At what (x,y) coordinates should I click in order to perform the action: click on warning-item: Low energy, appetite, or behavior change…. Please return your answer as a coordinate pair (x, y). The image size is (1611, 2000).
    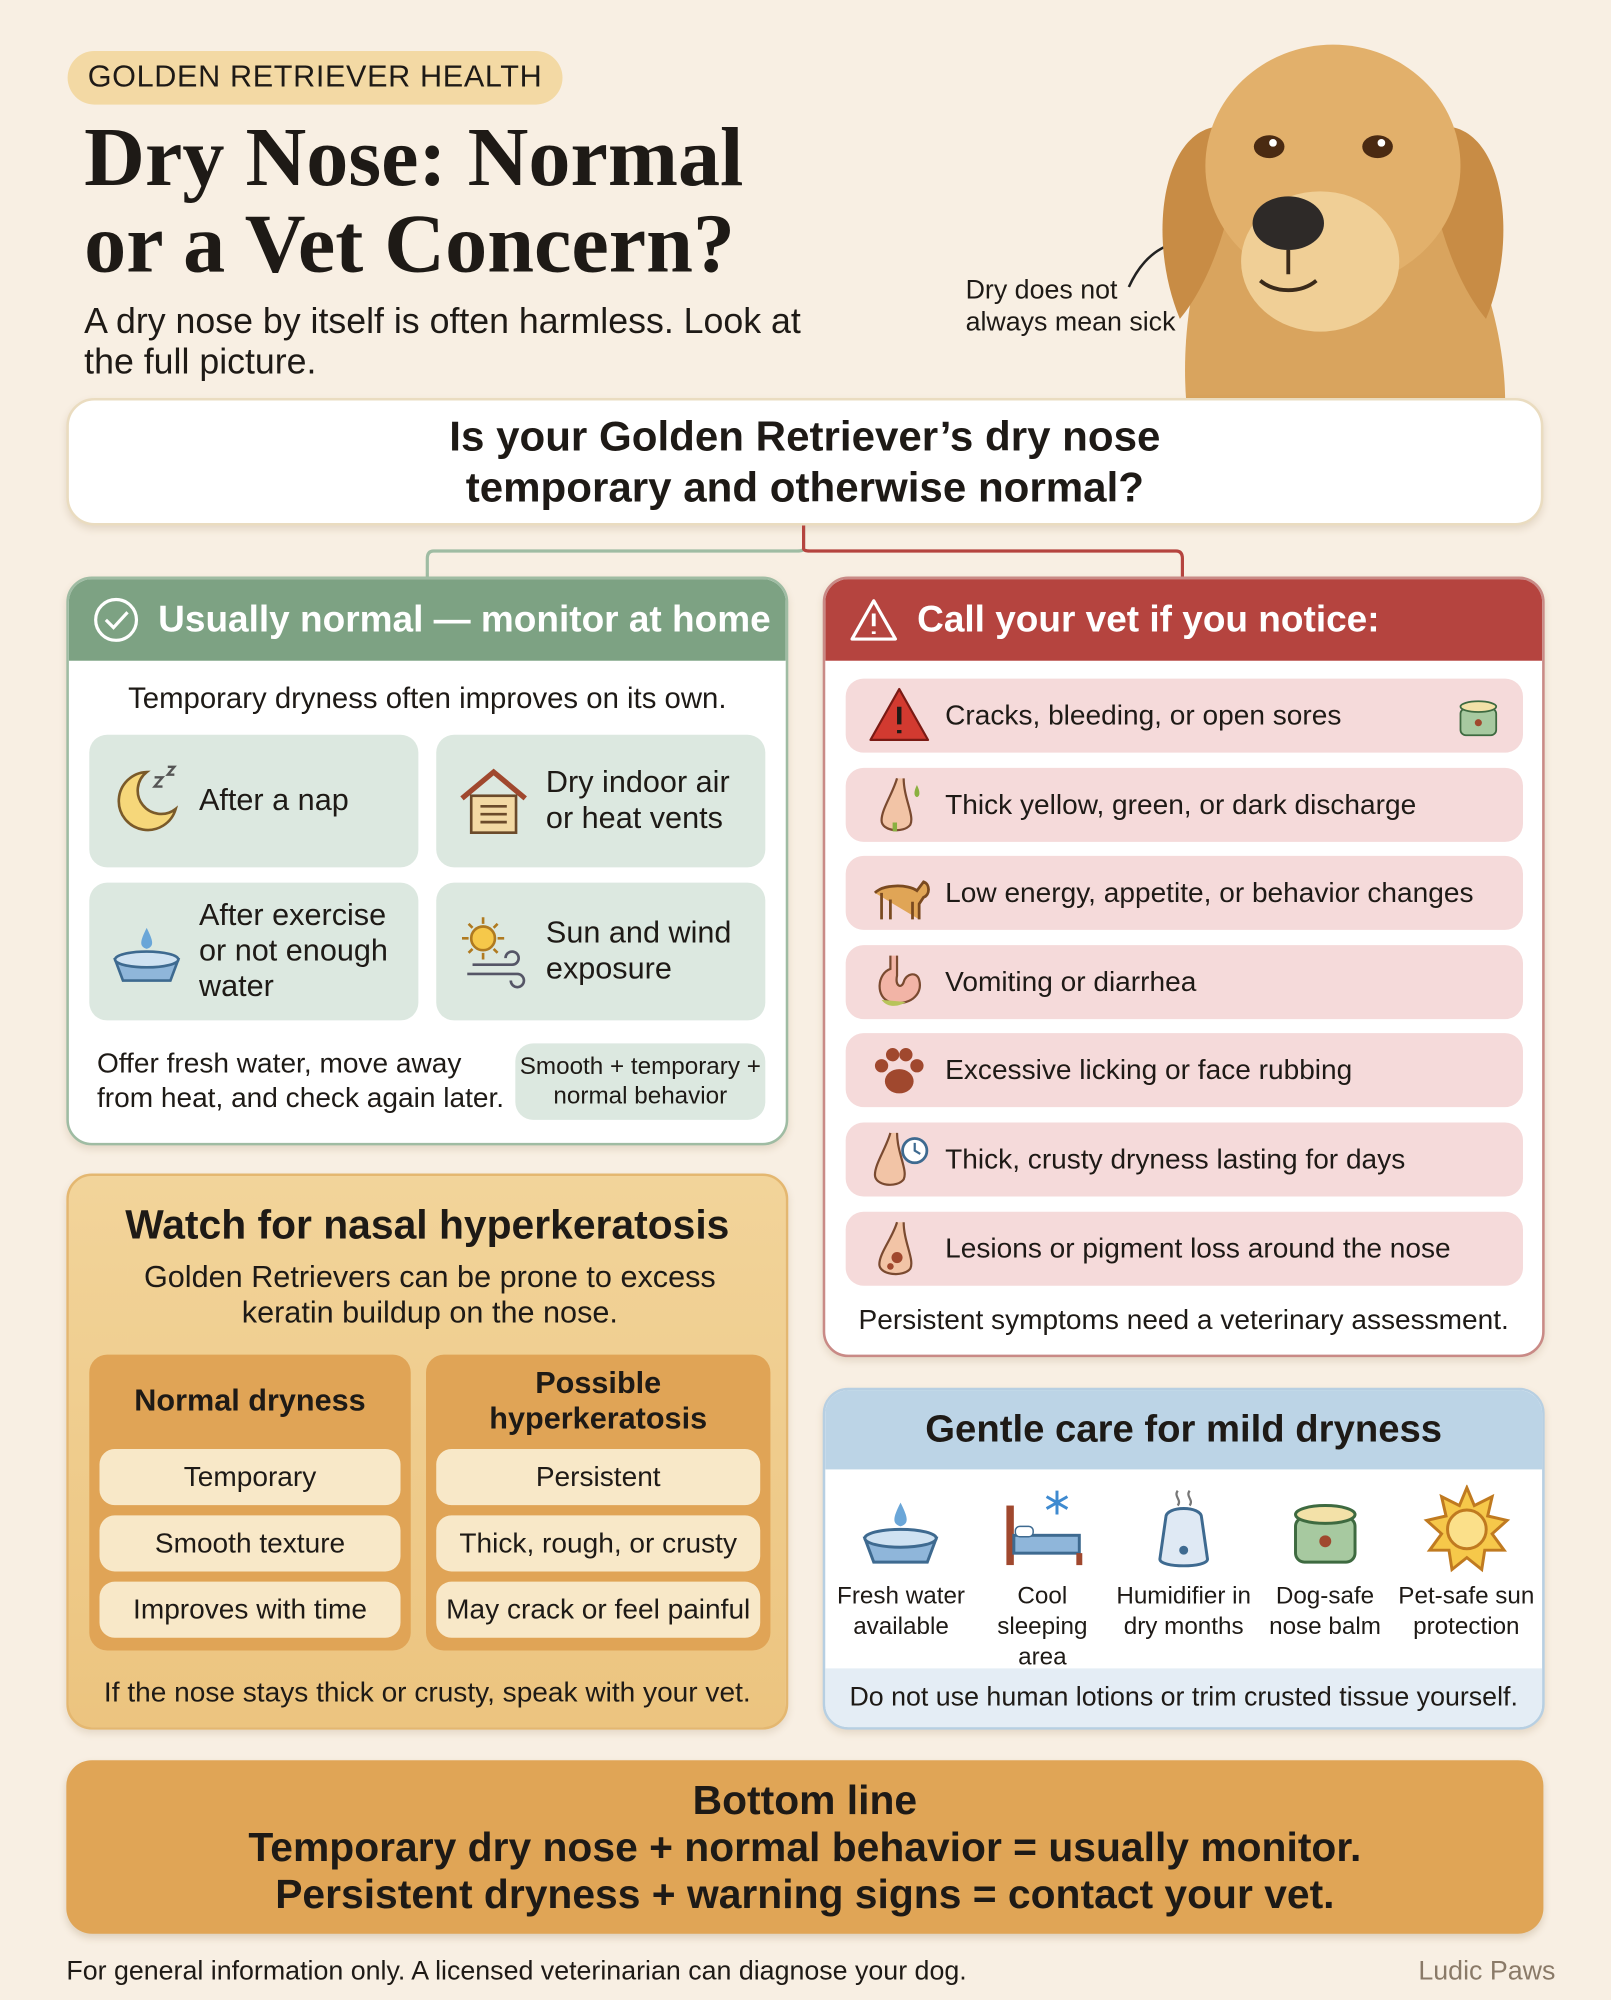
    Looking at the image, I should click on (1184, 893).